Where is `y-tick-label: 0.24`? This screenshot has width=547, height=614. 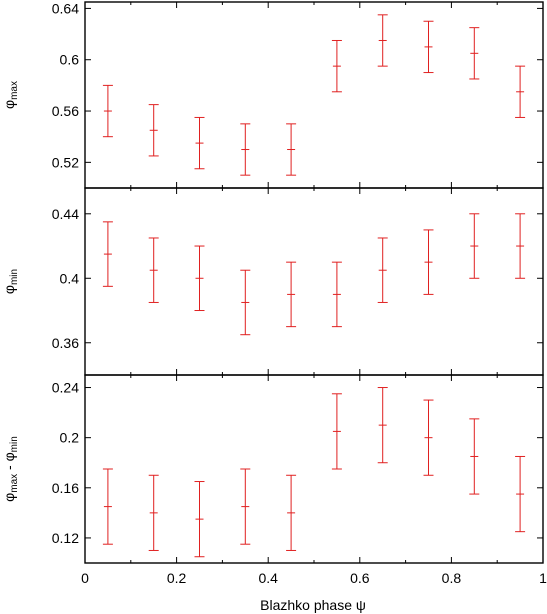 y-tick-label: 0.24 is located at coordinates (65, 388).